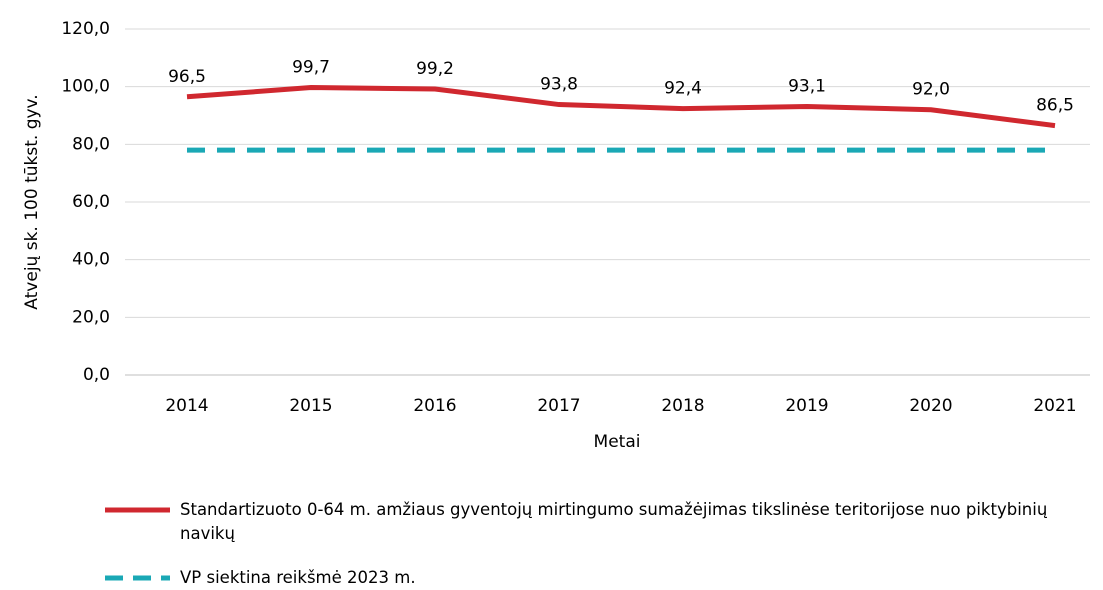 The height and width of the screenshot is (590, 1103). I want to click on y-tick-label: 80,0, so click(91, 144).